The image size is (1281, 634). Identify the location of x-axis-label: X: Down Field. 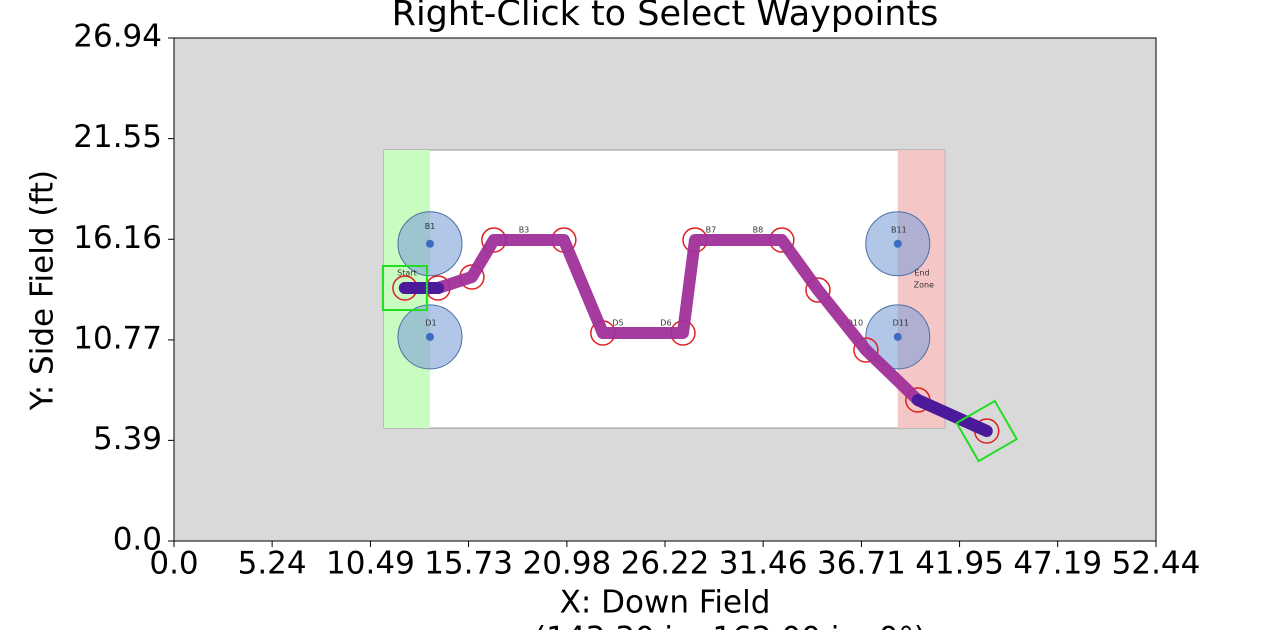
(665, 603).